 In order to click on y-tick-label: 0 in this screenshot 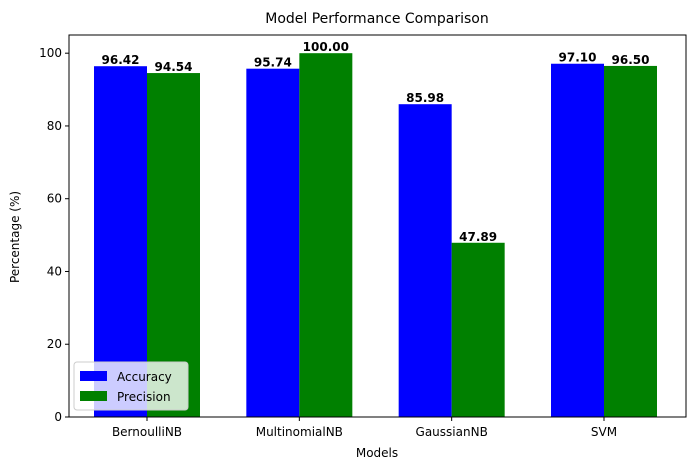, I will do `click(58, 417)`.